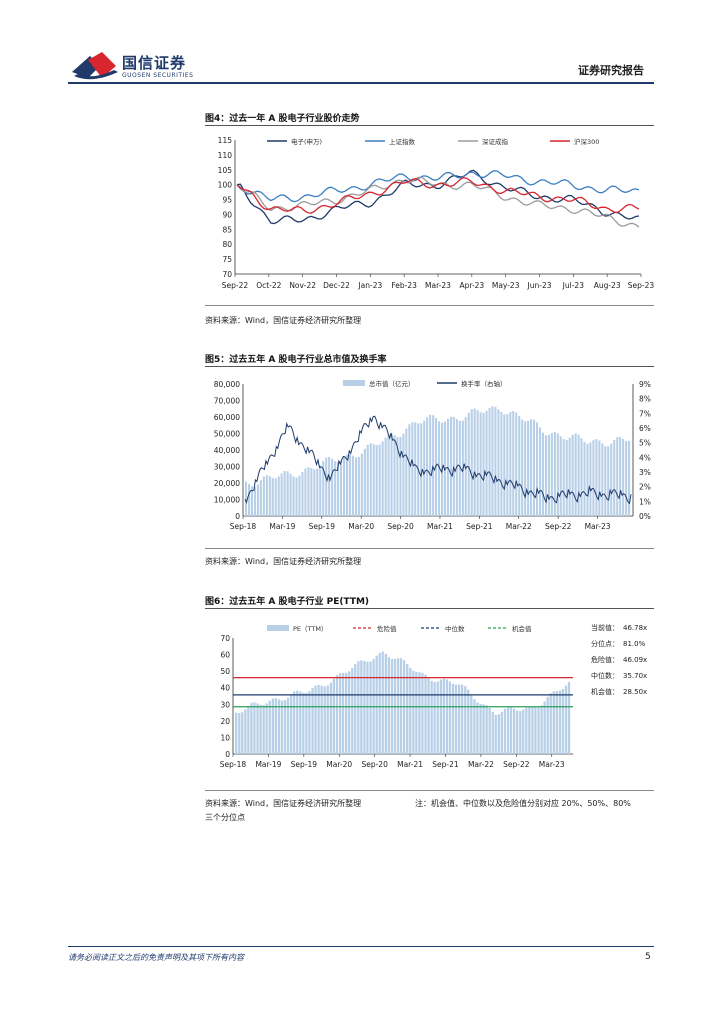 The height and width of the screenshot is (1024, 724). What do you see at coordinates (404, 285) in the screenshot?
I see `x-tick-label: Feb-23` at bounding box center [404, 285].